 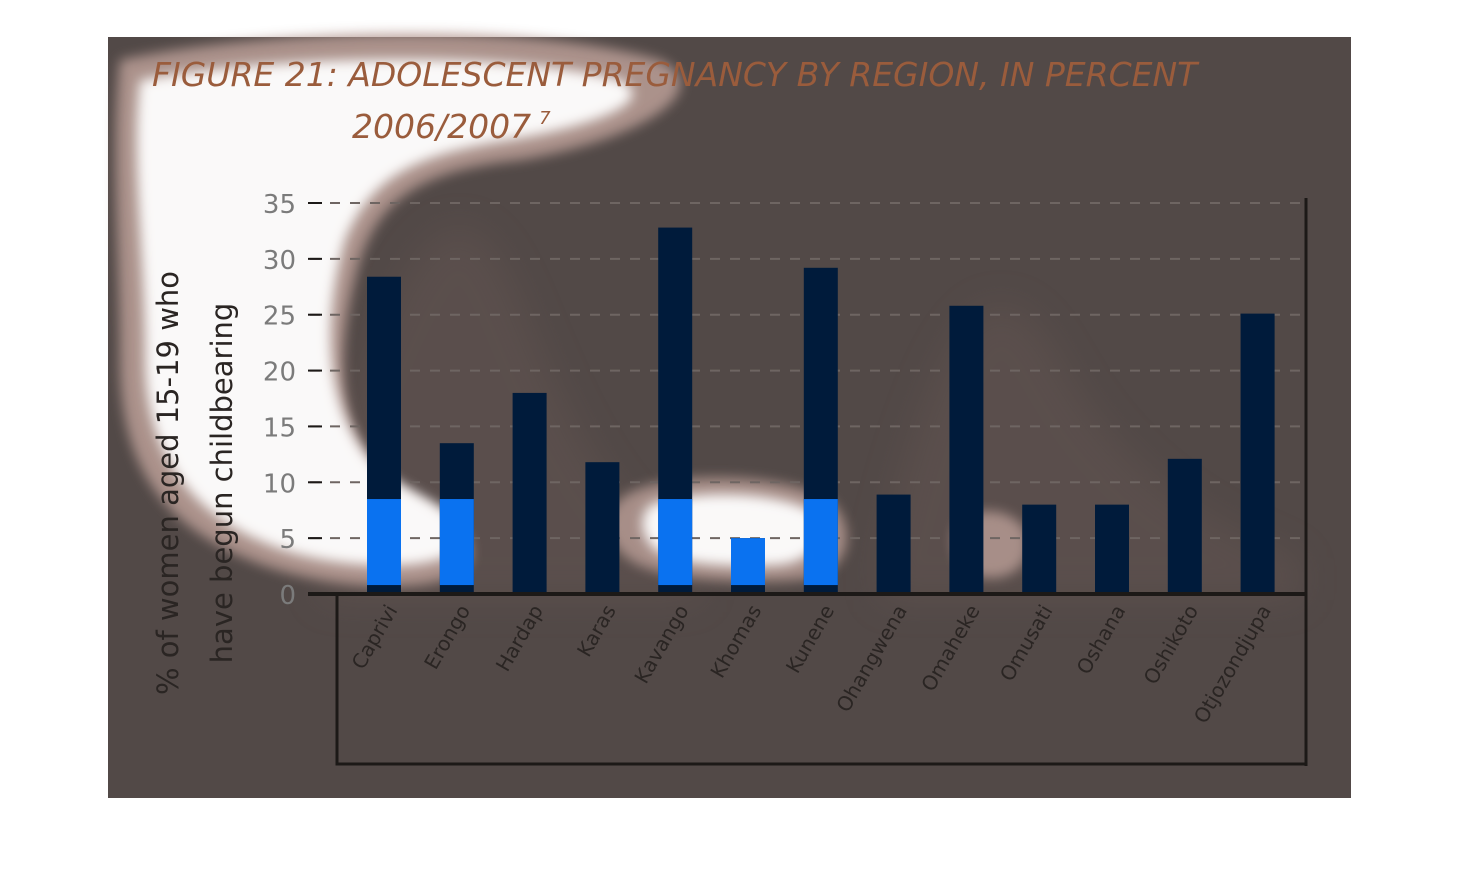 What do you see at coordinates (810, 639) in the screenshot?
I see `category-label: Kunene` at bounding box center [810, 639].